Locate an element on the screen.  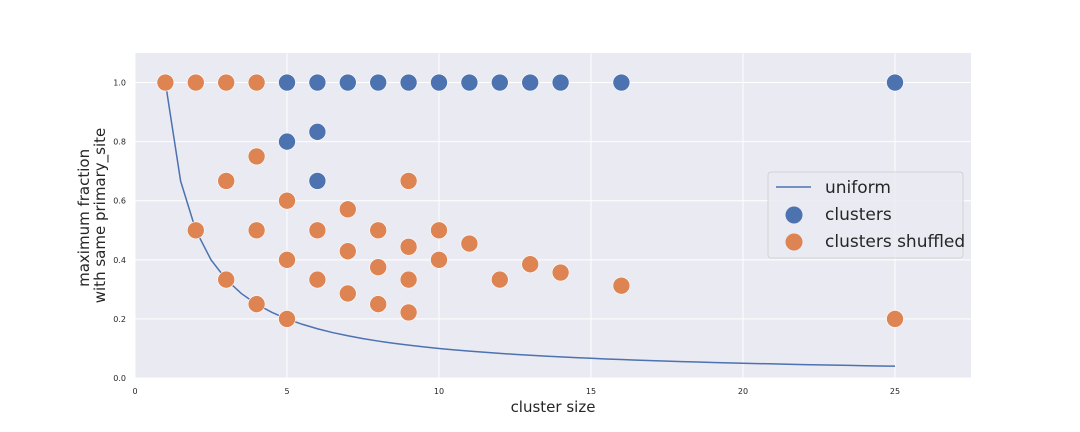
legend: uniform clusters clusters shuffled is located at coordinates (866, 215).